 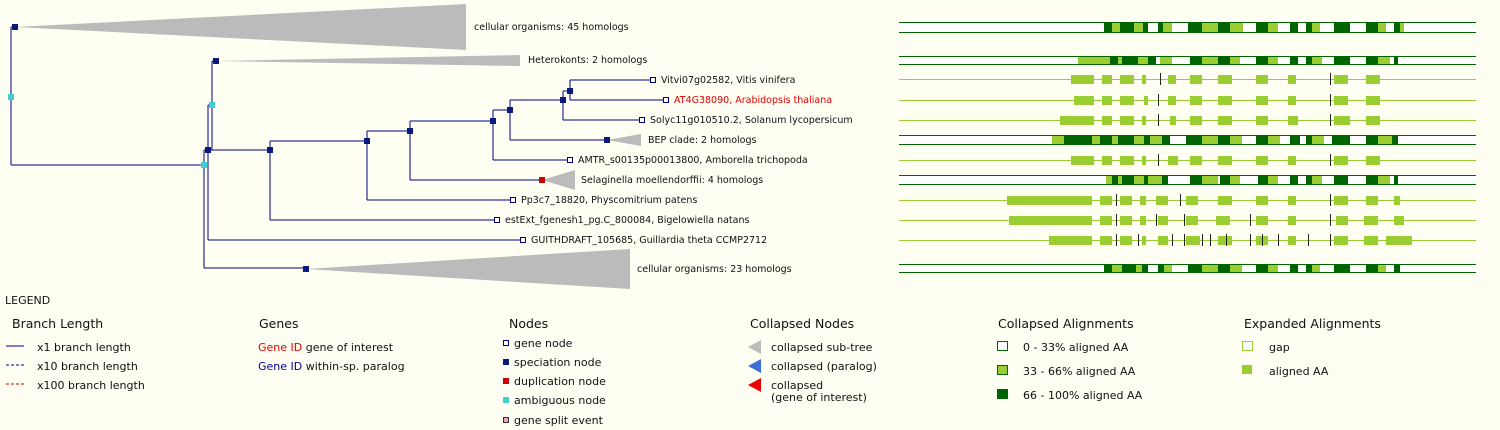 I want to click on tree-label: cellular organisms: 23 homologs, so click(x=714, y=269).